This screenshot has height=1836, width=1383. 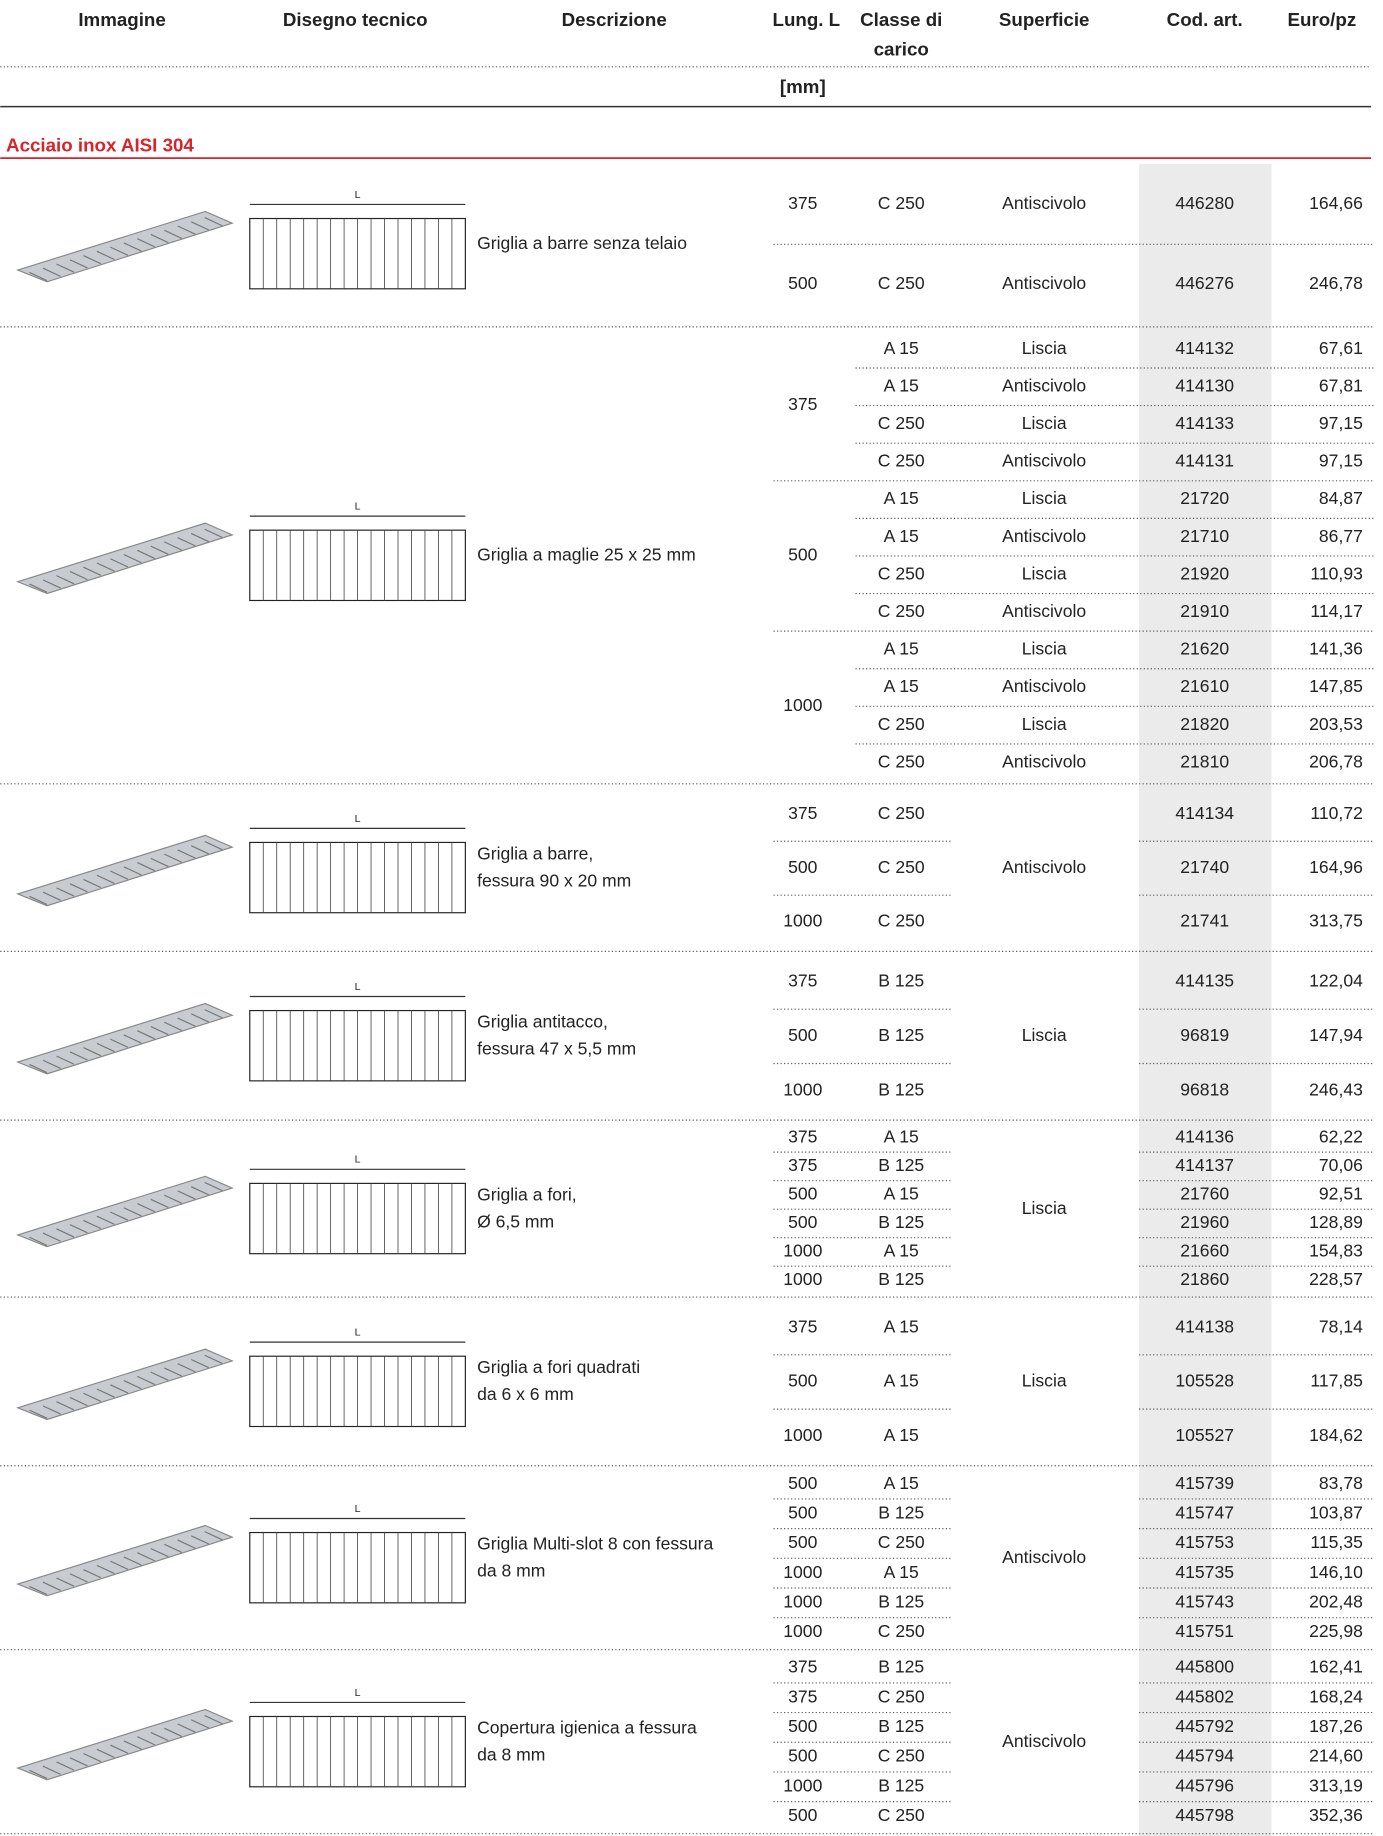 I want to click on column-header: carico, so click(x=901, y=48).